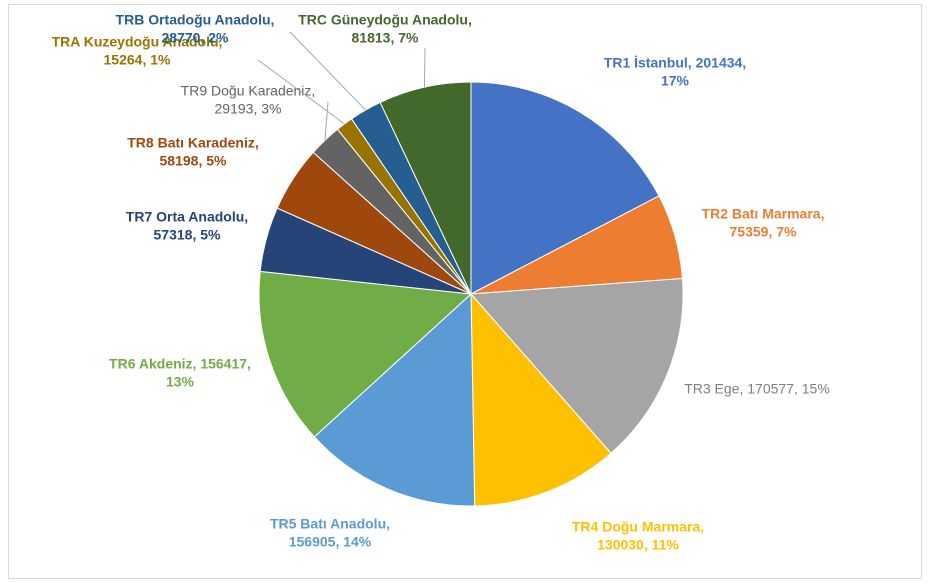 The image size is (929, 583). What do you see at coordinates (187, 217) in the screenshot?
I see `data-label: TR7 Orta Anadolu,` at bounding box center [187, 217].